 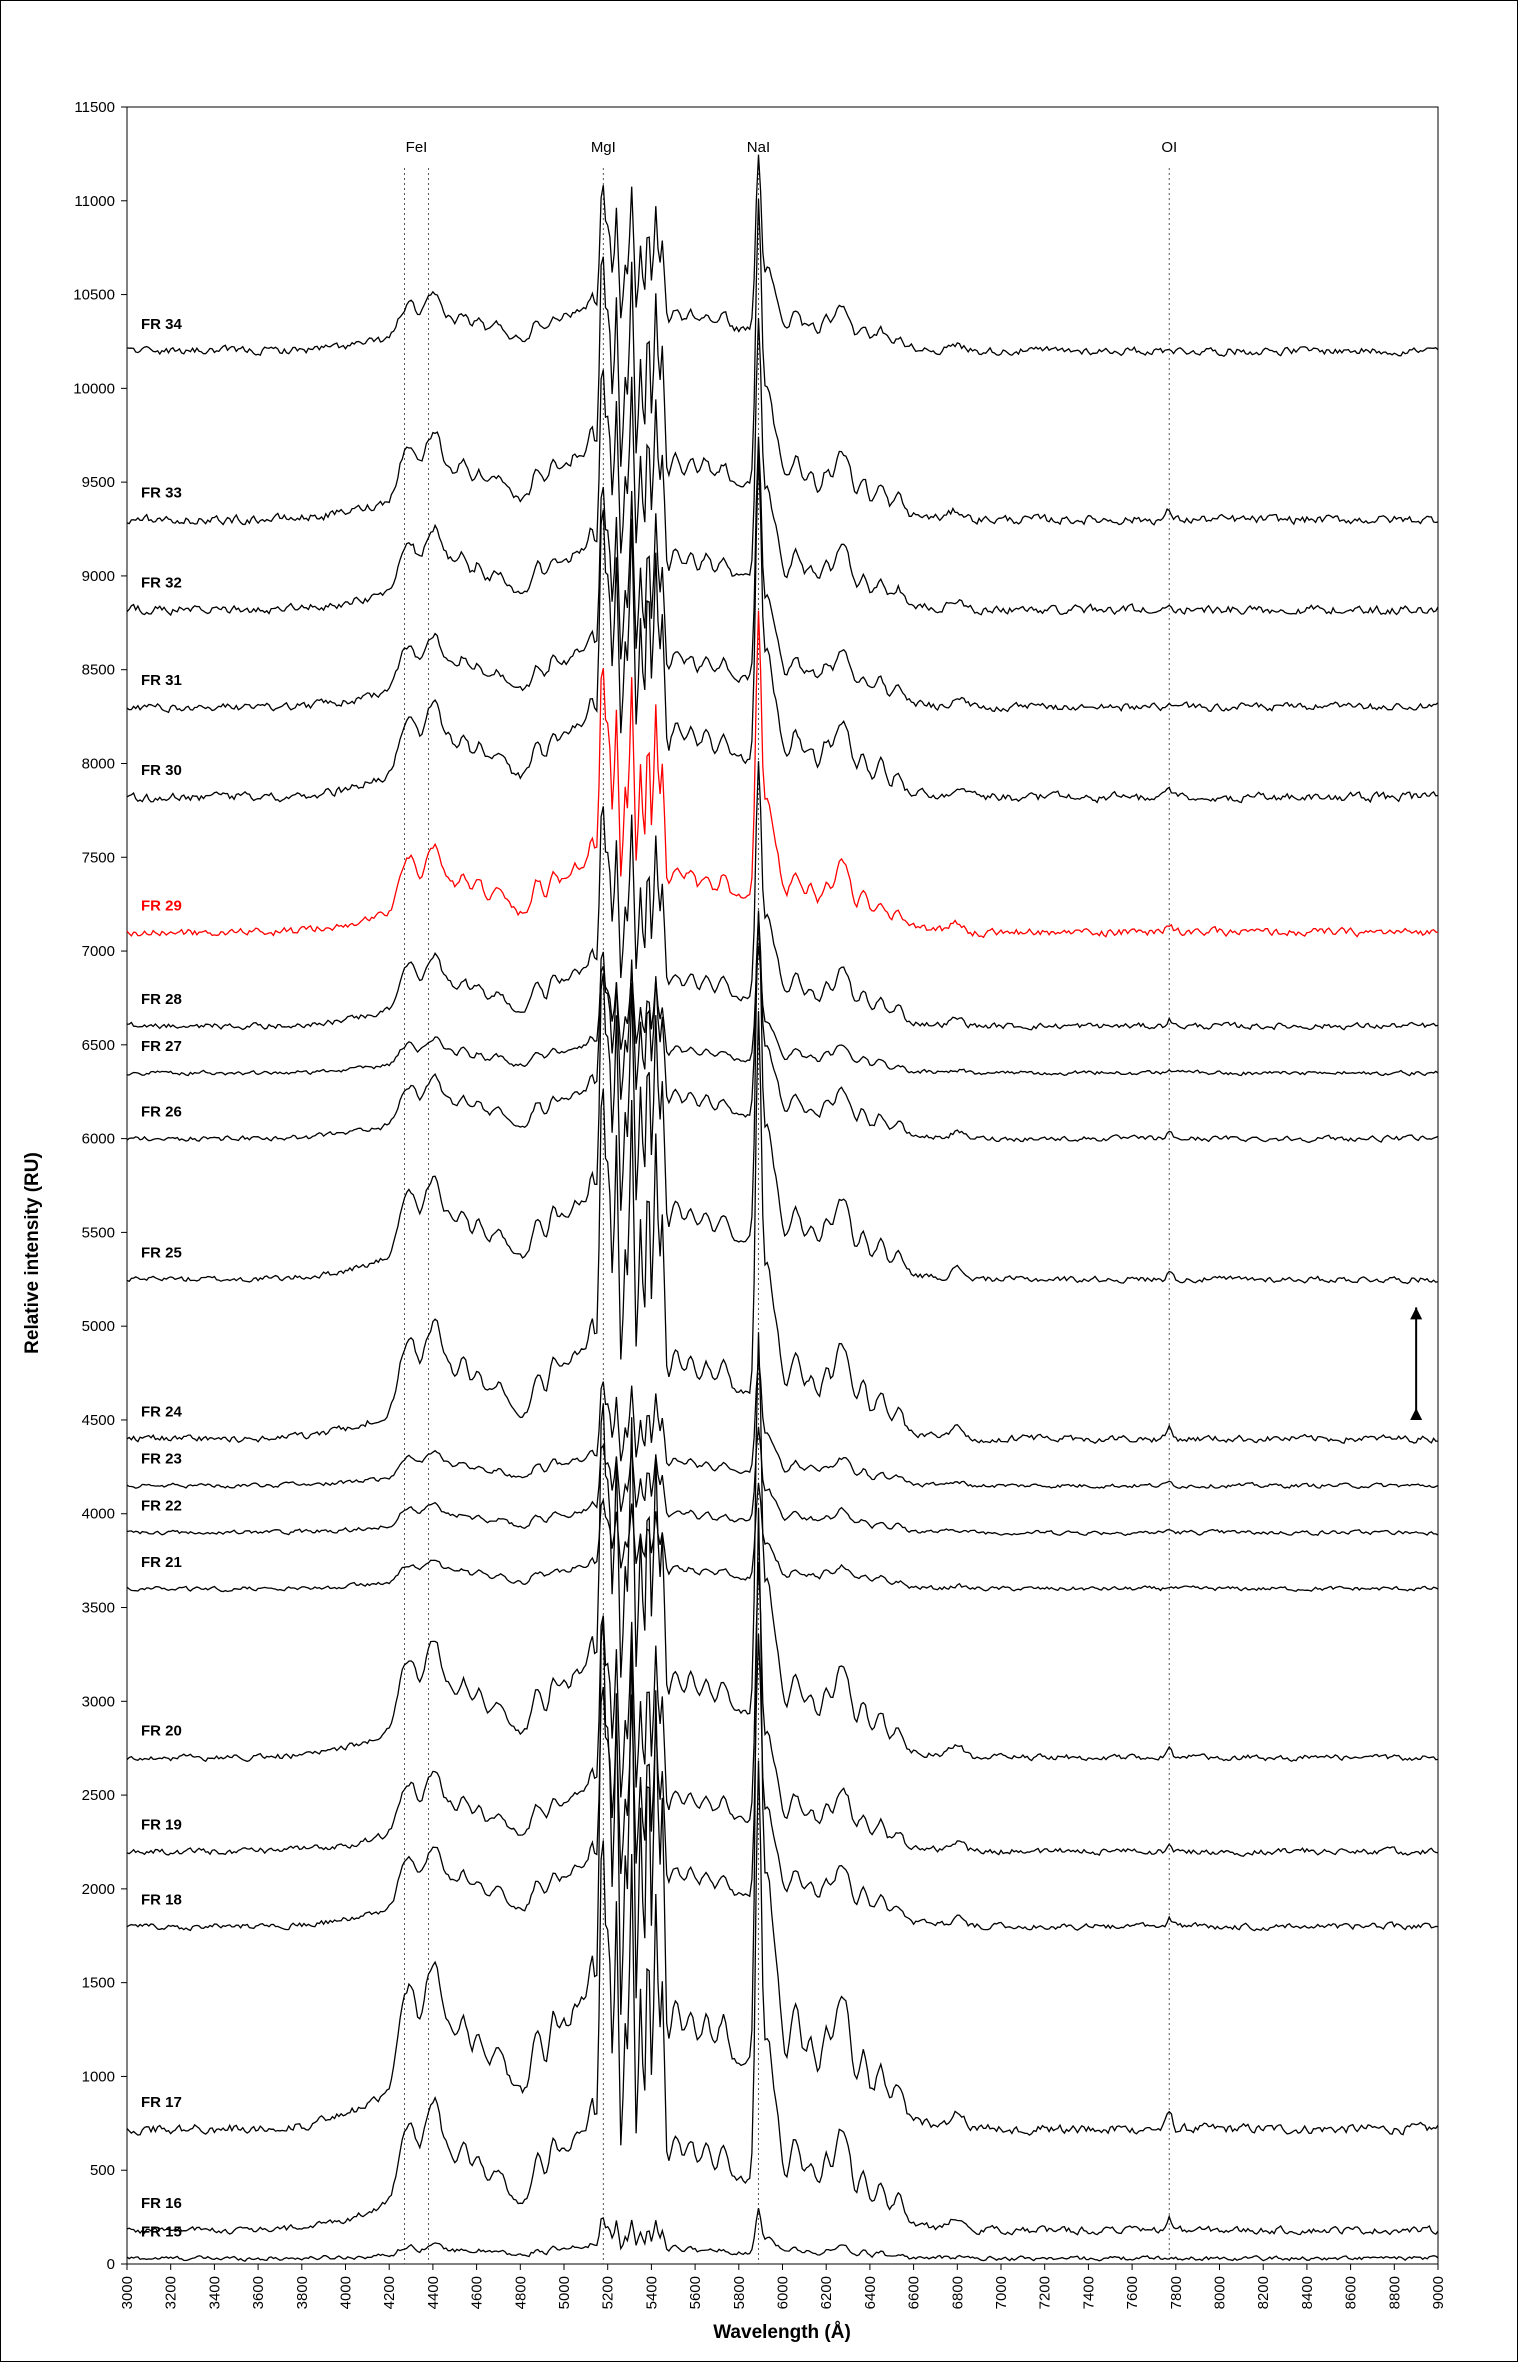 What do you see at coordinates (1045, 2292) in the screenshot?
I see `x-tick-label: 7200` at bounding box center [1045, 2292].